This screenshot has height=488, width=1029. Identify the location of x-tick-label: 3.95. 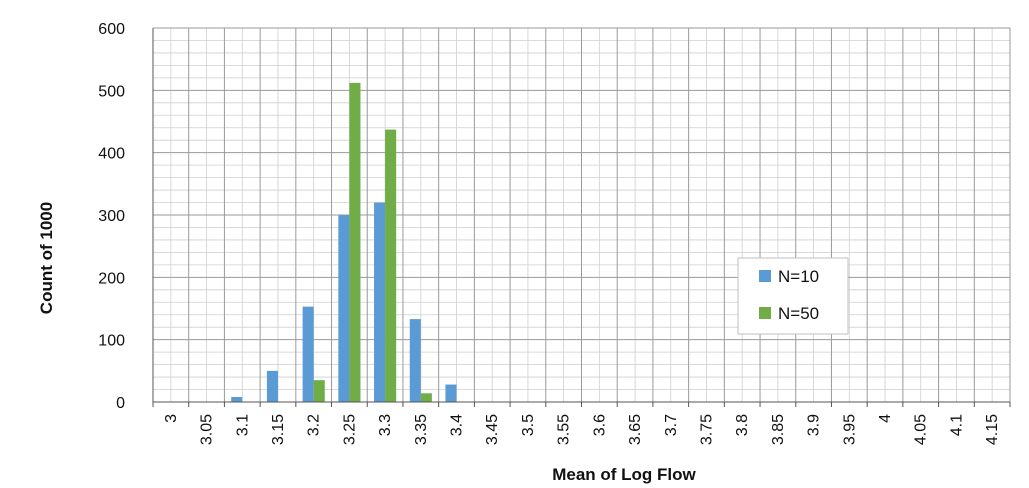
(849, 429).